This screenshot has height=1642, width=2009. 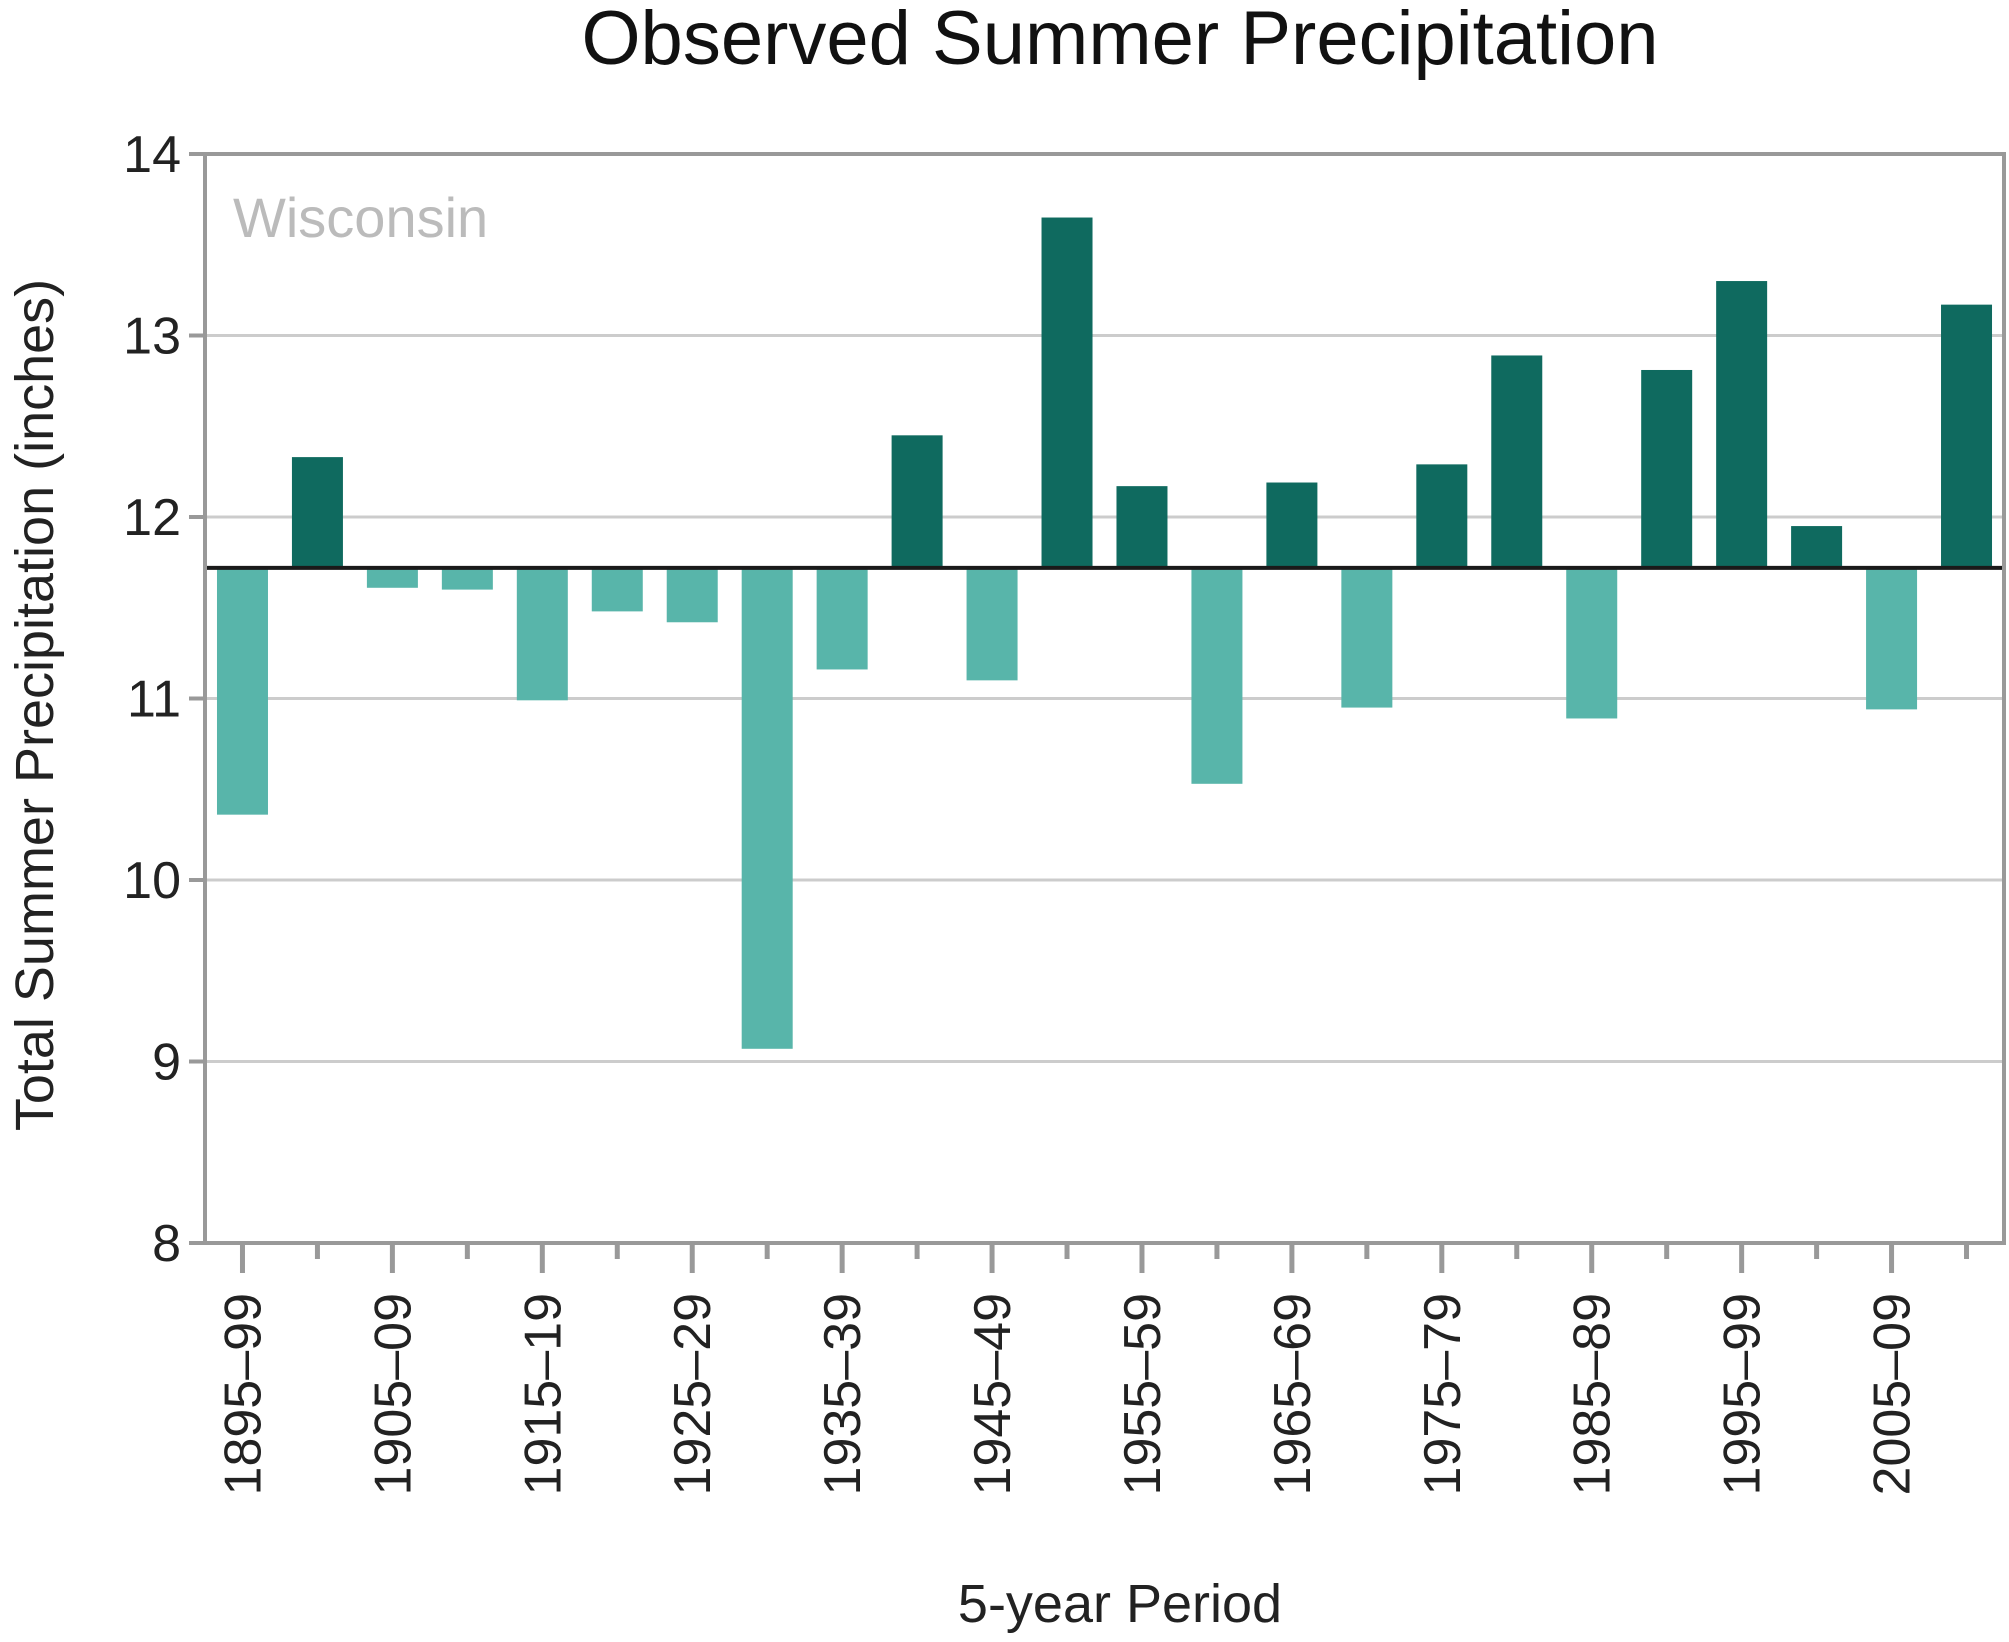 I want to click on x-tick-label: 1895–99, so click(x=243, y=1394).